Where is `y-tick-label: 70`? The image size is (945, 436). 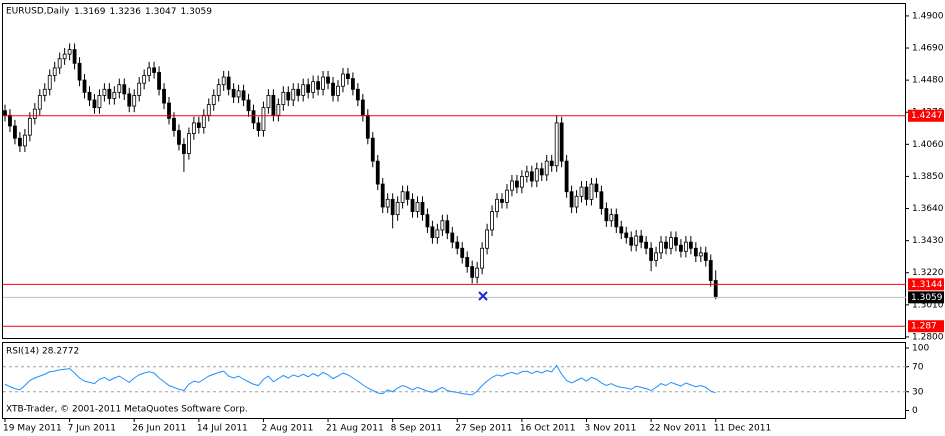
y-tick-label: 70 is located at coordinates (918, 367).